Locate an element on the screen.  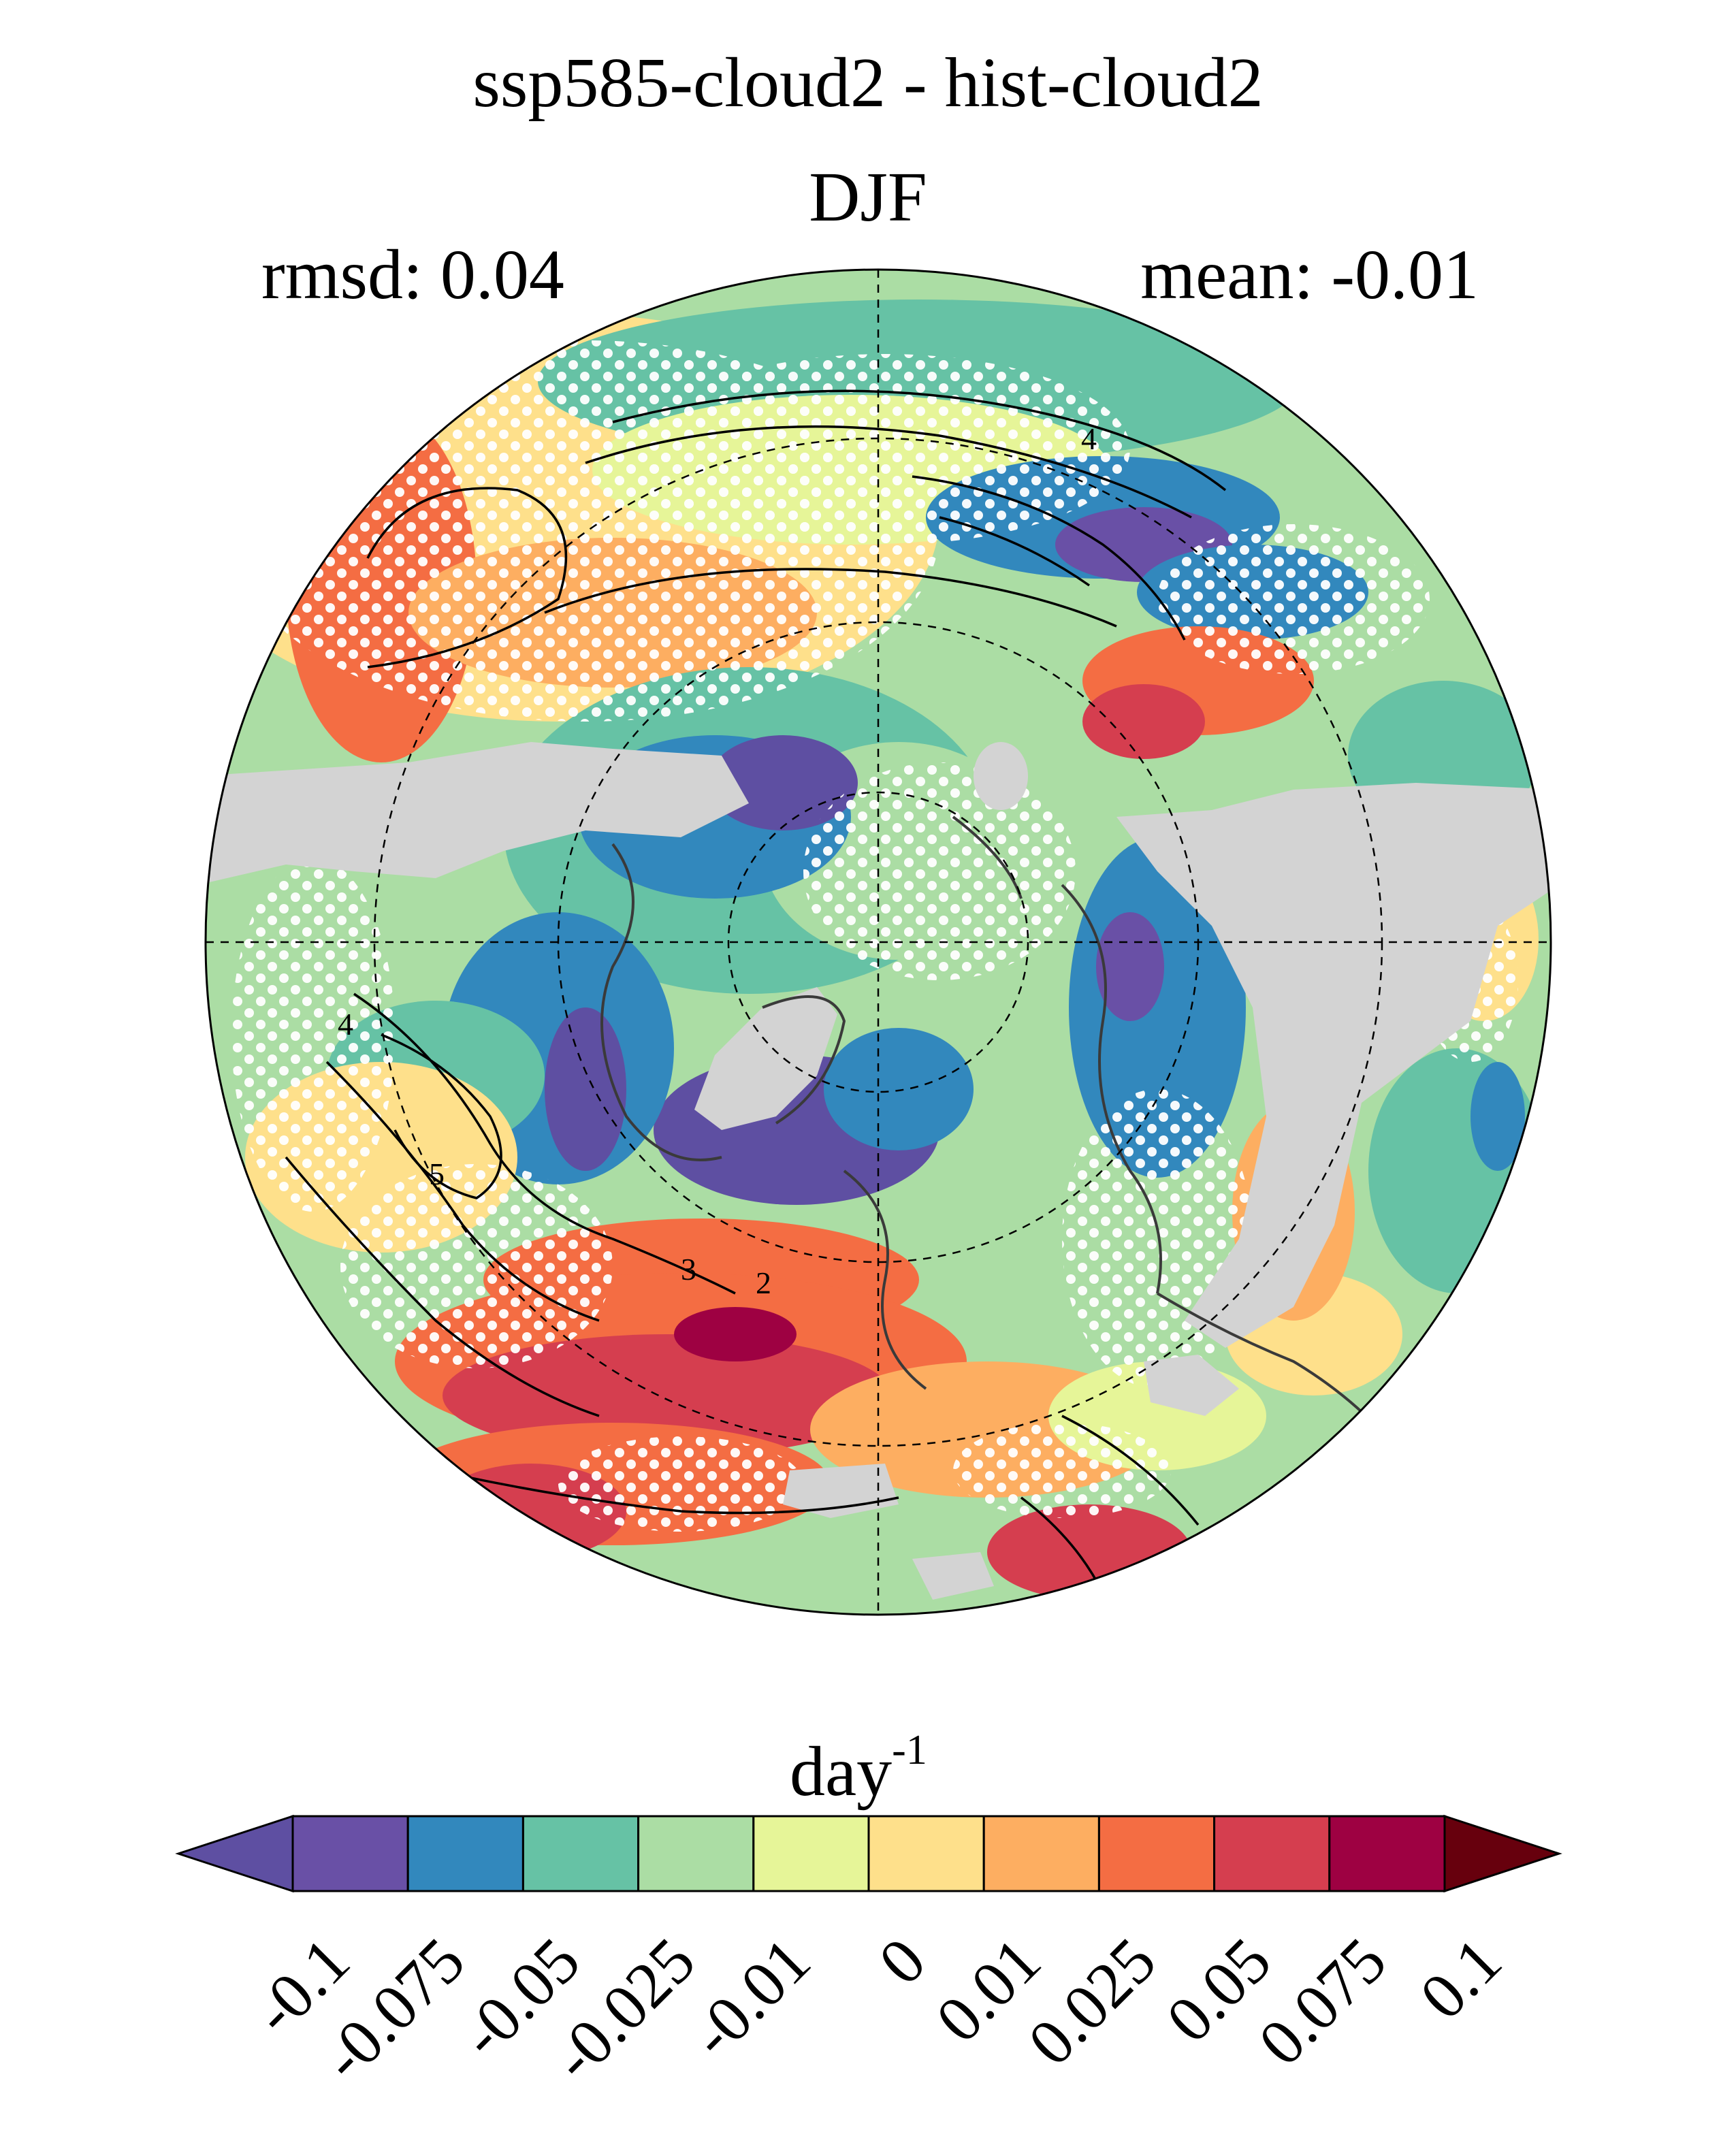
contour-label: 5 is located at coordinates (437, 1174).